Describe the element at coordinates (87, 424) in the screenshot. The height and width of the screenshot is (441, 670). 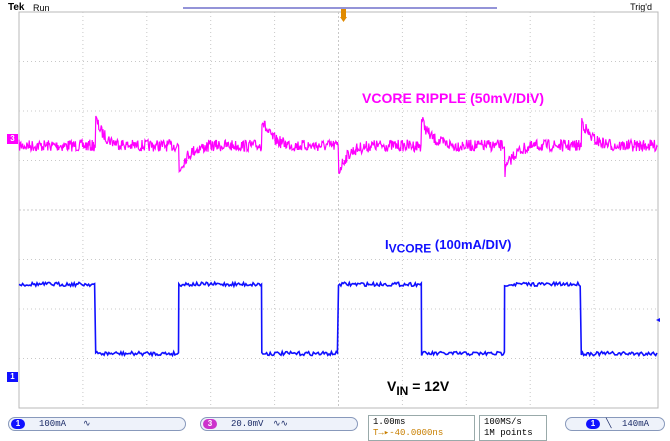
I see `ch1-coupling-icon: ∿` at that location.